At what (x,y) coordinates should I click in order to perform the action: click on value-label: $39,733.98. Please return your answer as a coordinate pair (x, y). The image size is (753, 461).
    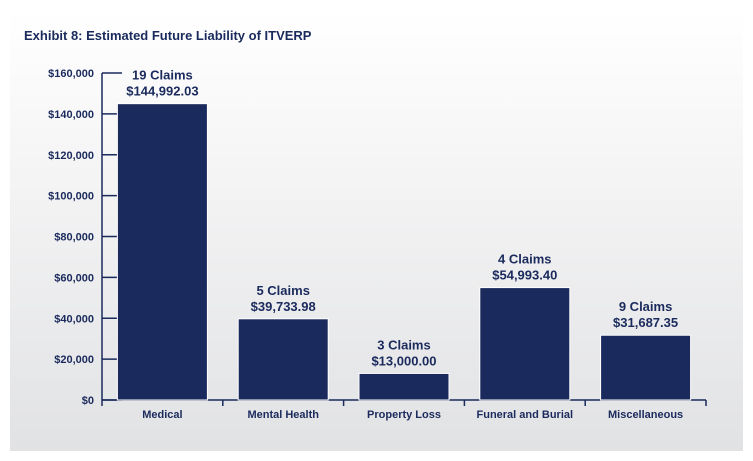
    Looking at the image, I should click on (283, 306).